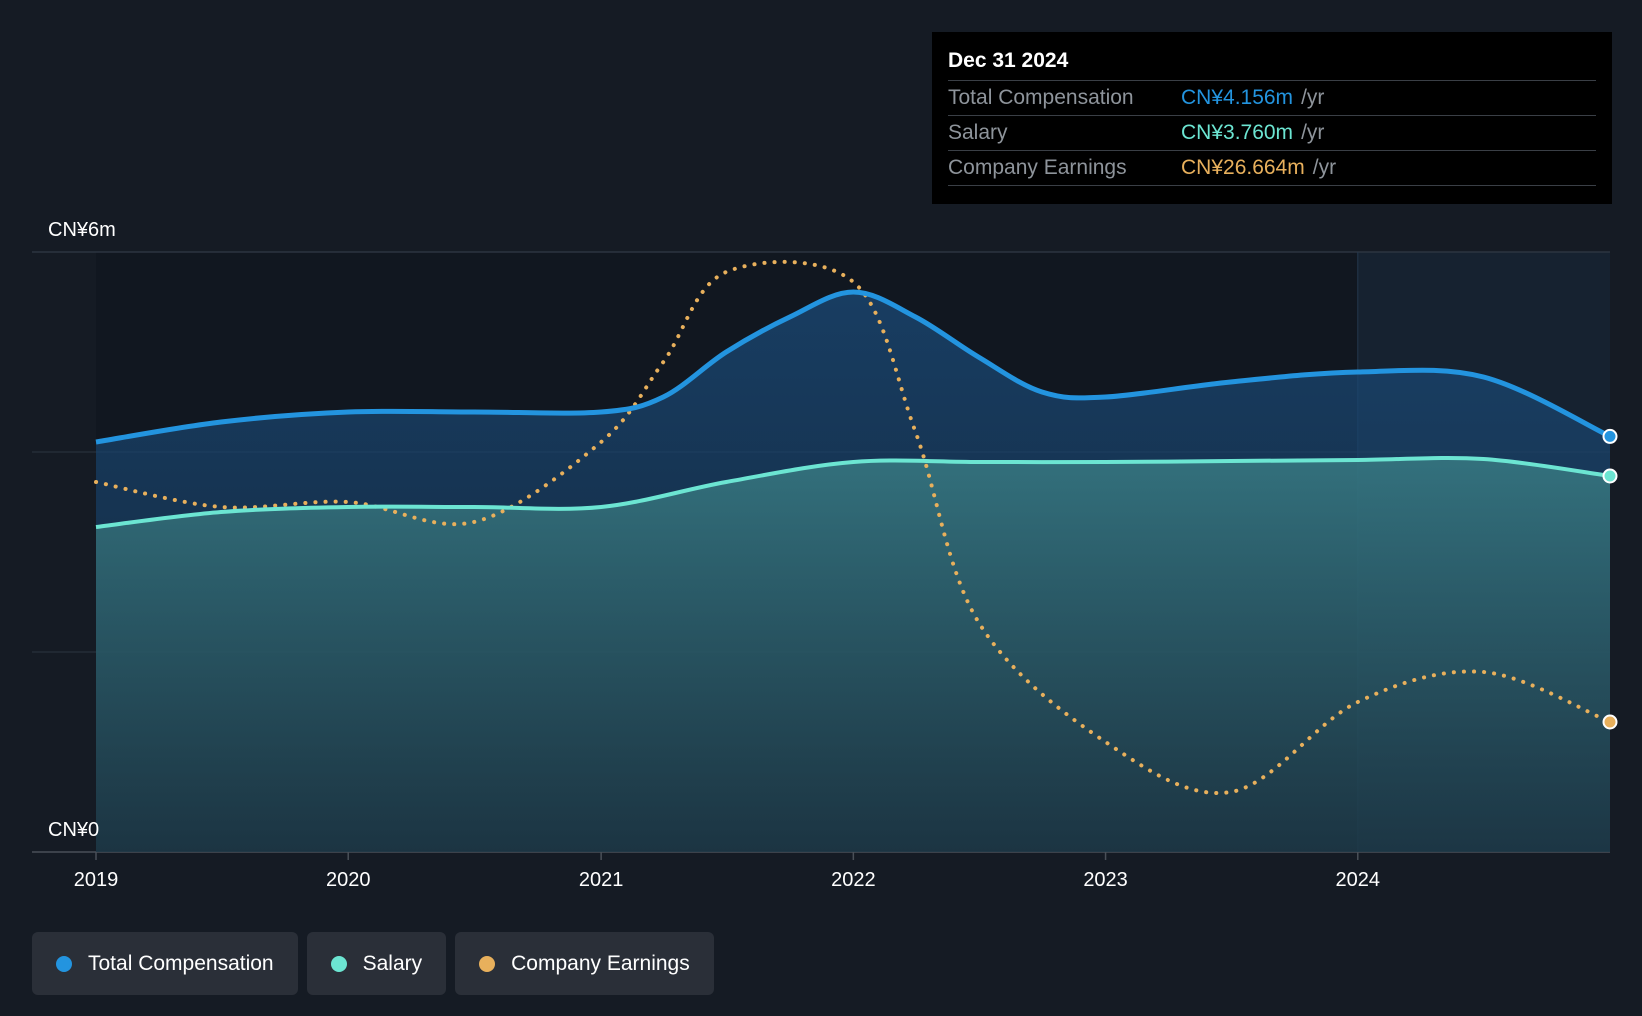 This screenshot has height=1016, width=1642. Describe the element at coordinates (601, 880) in the screenshot. I see `x-tick-label: 2021` at that location.